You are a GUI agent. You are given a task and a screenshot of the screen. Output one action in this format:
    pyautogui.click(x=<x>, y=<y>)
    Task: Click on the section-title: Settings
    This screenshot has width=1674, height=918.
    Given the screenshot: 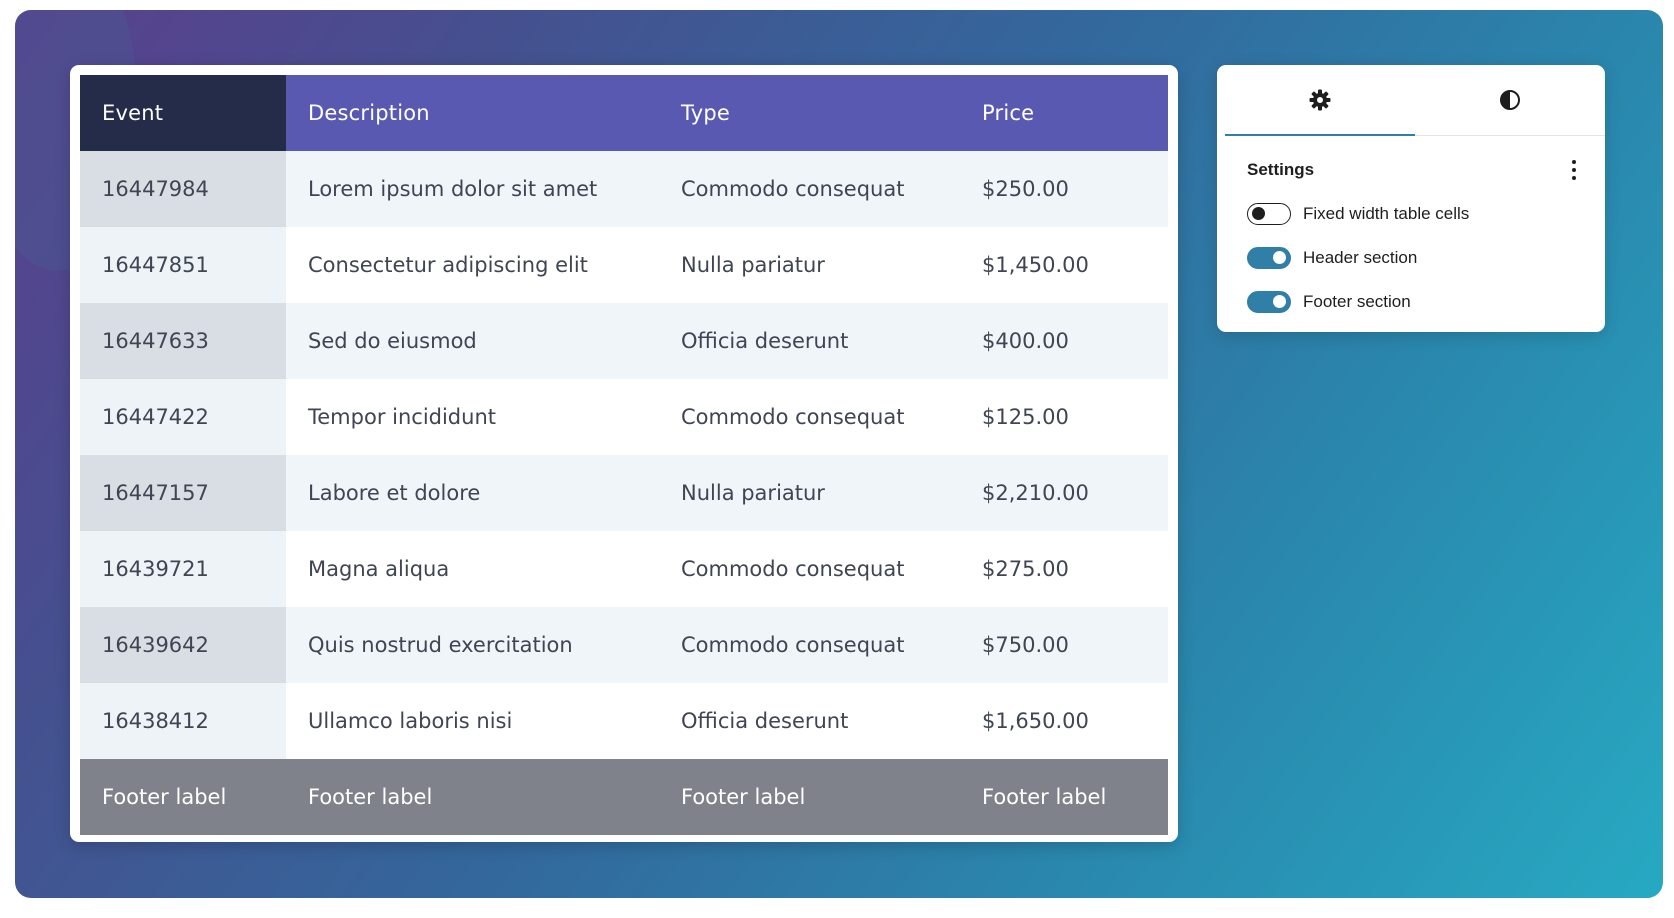 What is the action you would take?
    pyautogui.click(x=1281, y=169)
    